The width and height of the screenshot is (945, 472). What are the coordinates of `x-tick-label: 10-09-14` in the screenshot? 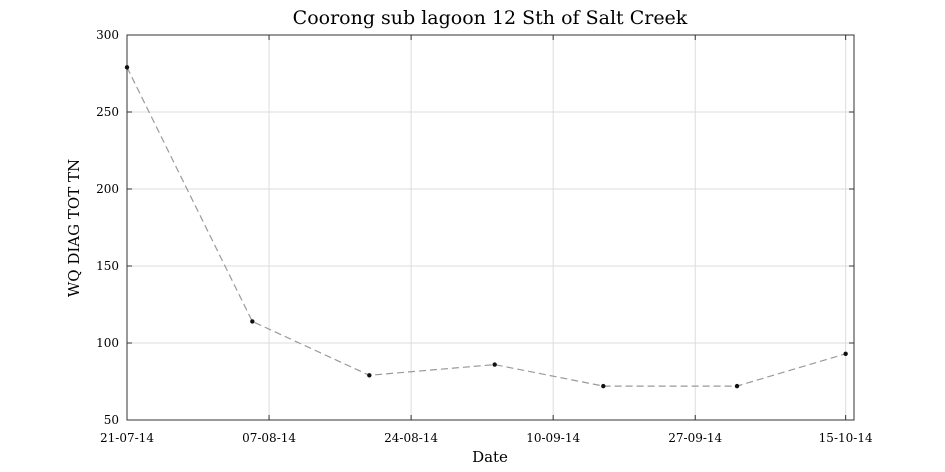 It's located at (553, 438).